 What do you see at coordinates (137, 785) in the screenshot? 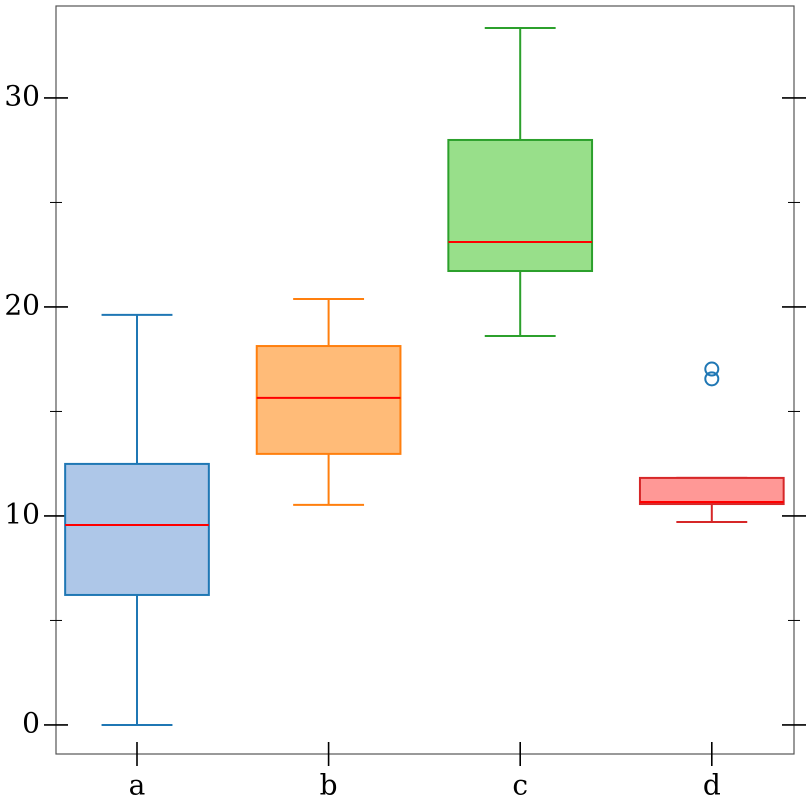
I see `x-tick-label: a` at bounding box center [137, 785].